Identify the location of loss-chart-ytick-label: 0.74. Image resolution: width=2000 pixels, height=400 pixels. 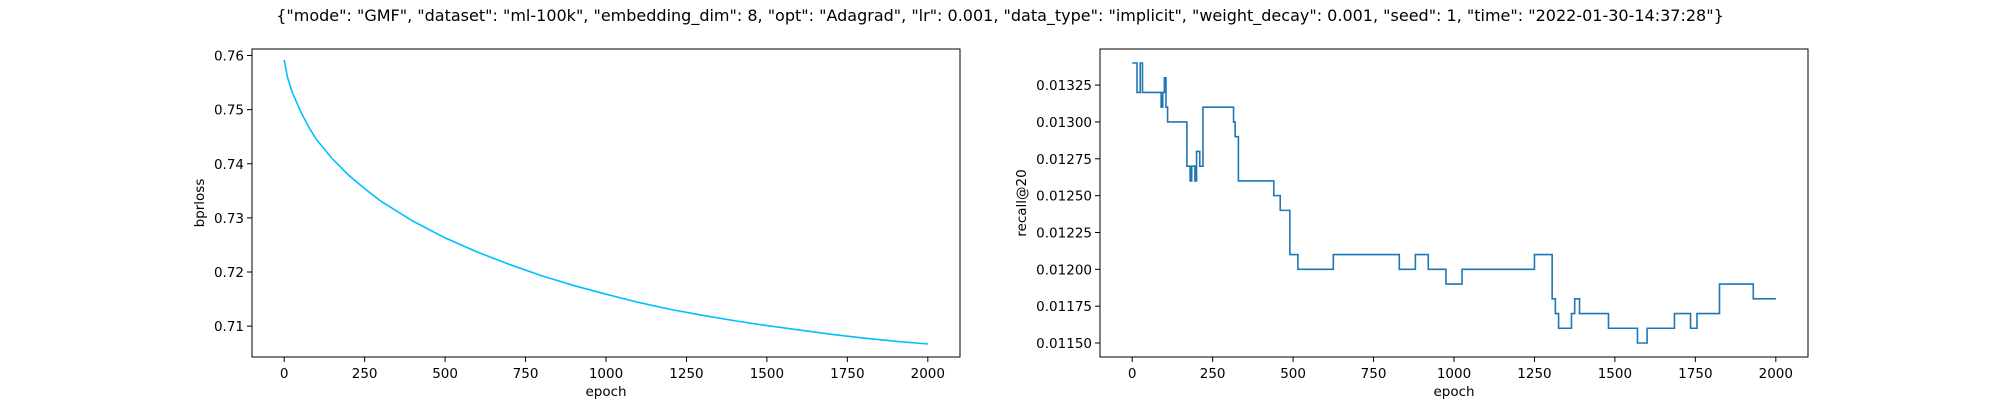
(229, 165).